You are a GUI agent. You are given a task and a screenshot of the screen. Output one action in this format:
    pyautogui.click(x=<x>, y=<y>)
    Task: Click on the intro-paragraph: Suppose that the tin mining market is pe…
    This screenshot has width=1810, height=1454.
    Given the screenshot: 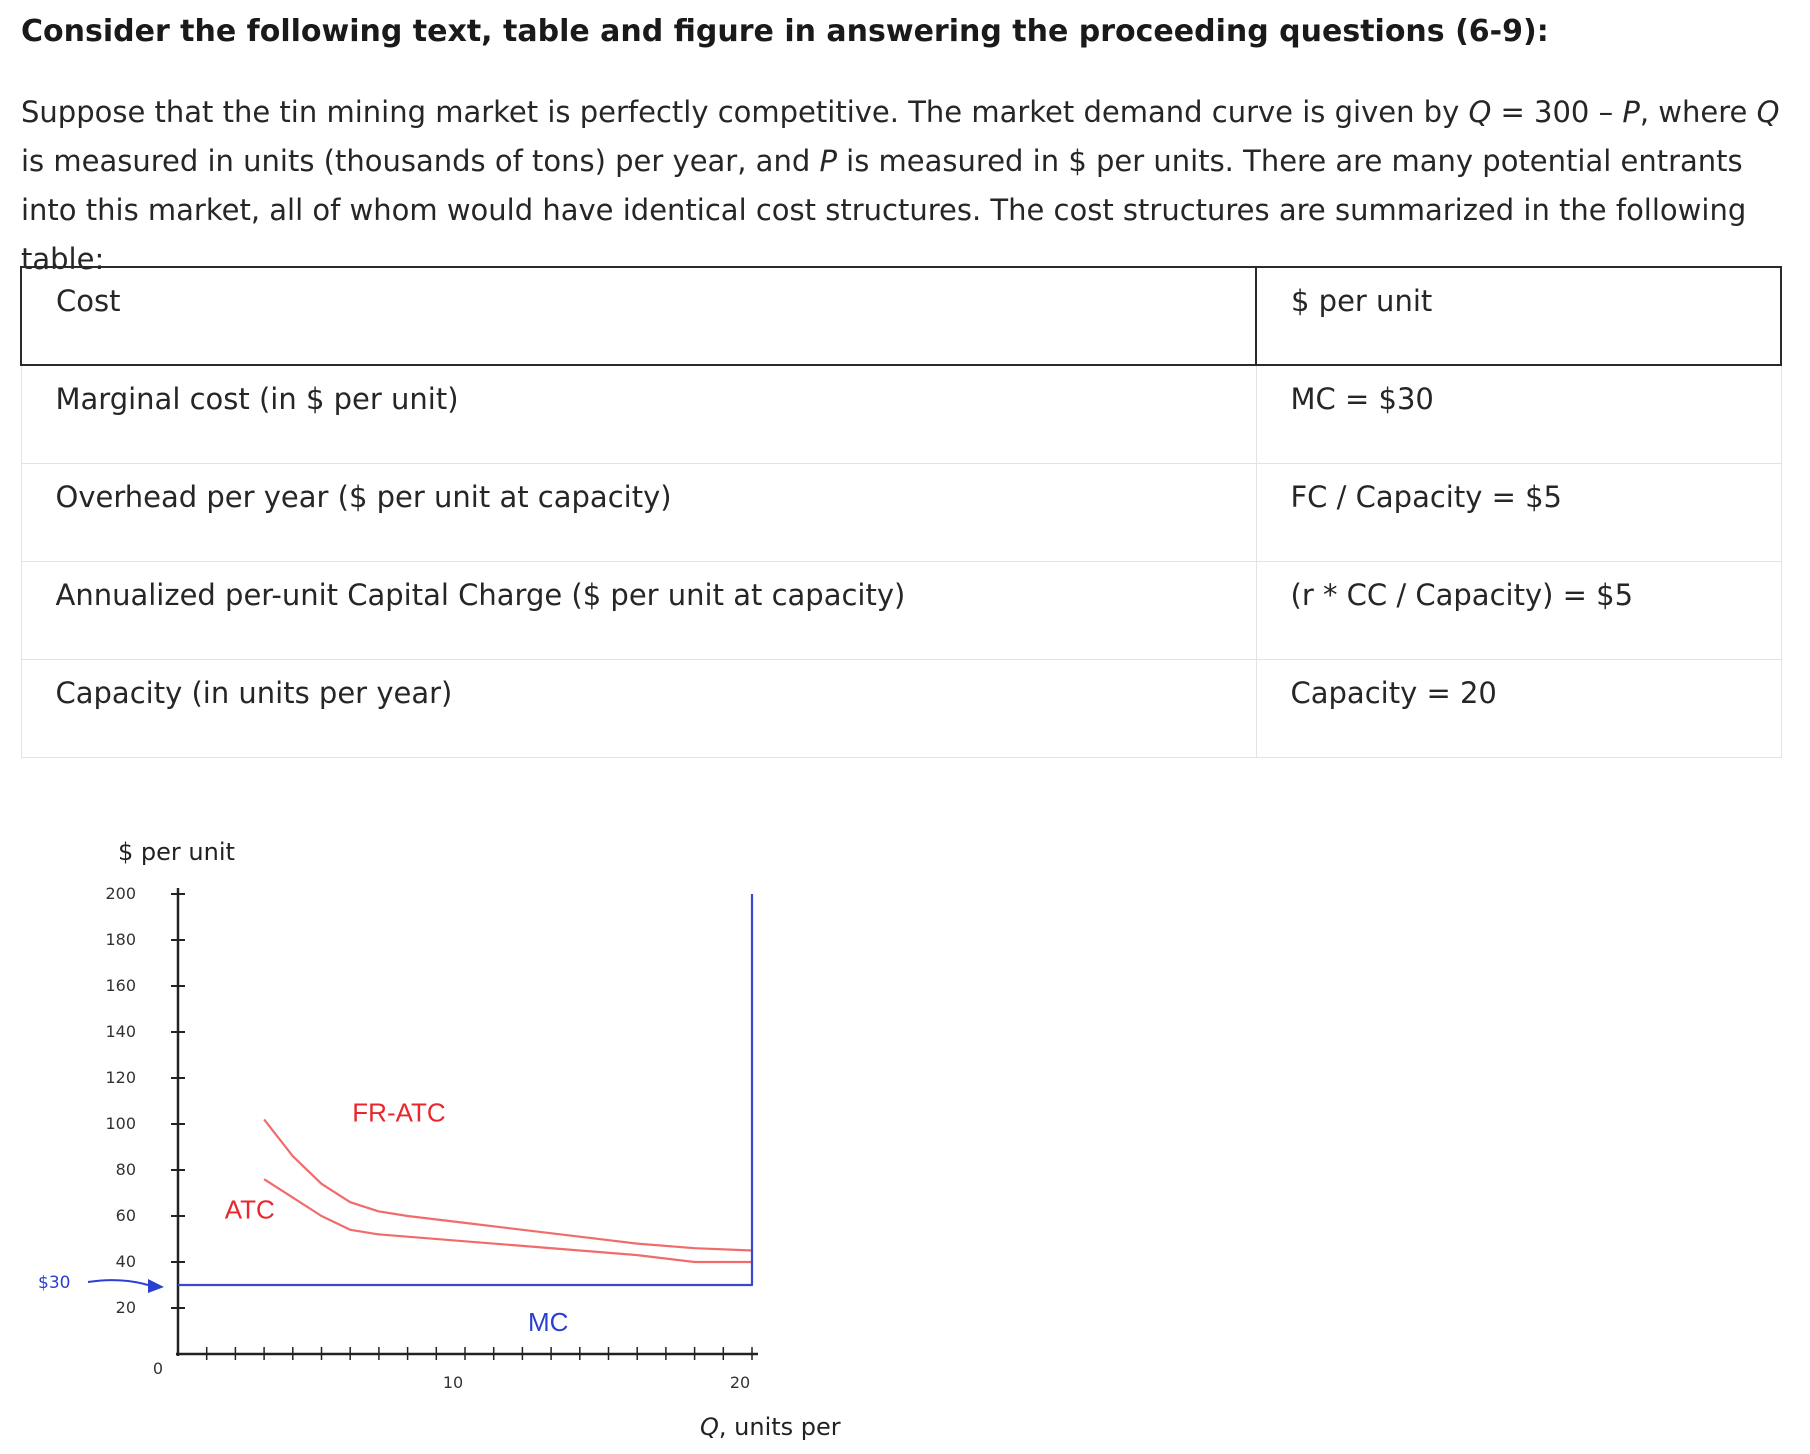 What is the action you would take?
    pyautogui.click(x=900, y=185)
    